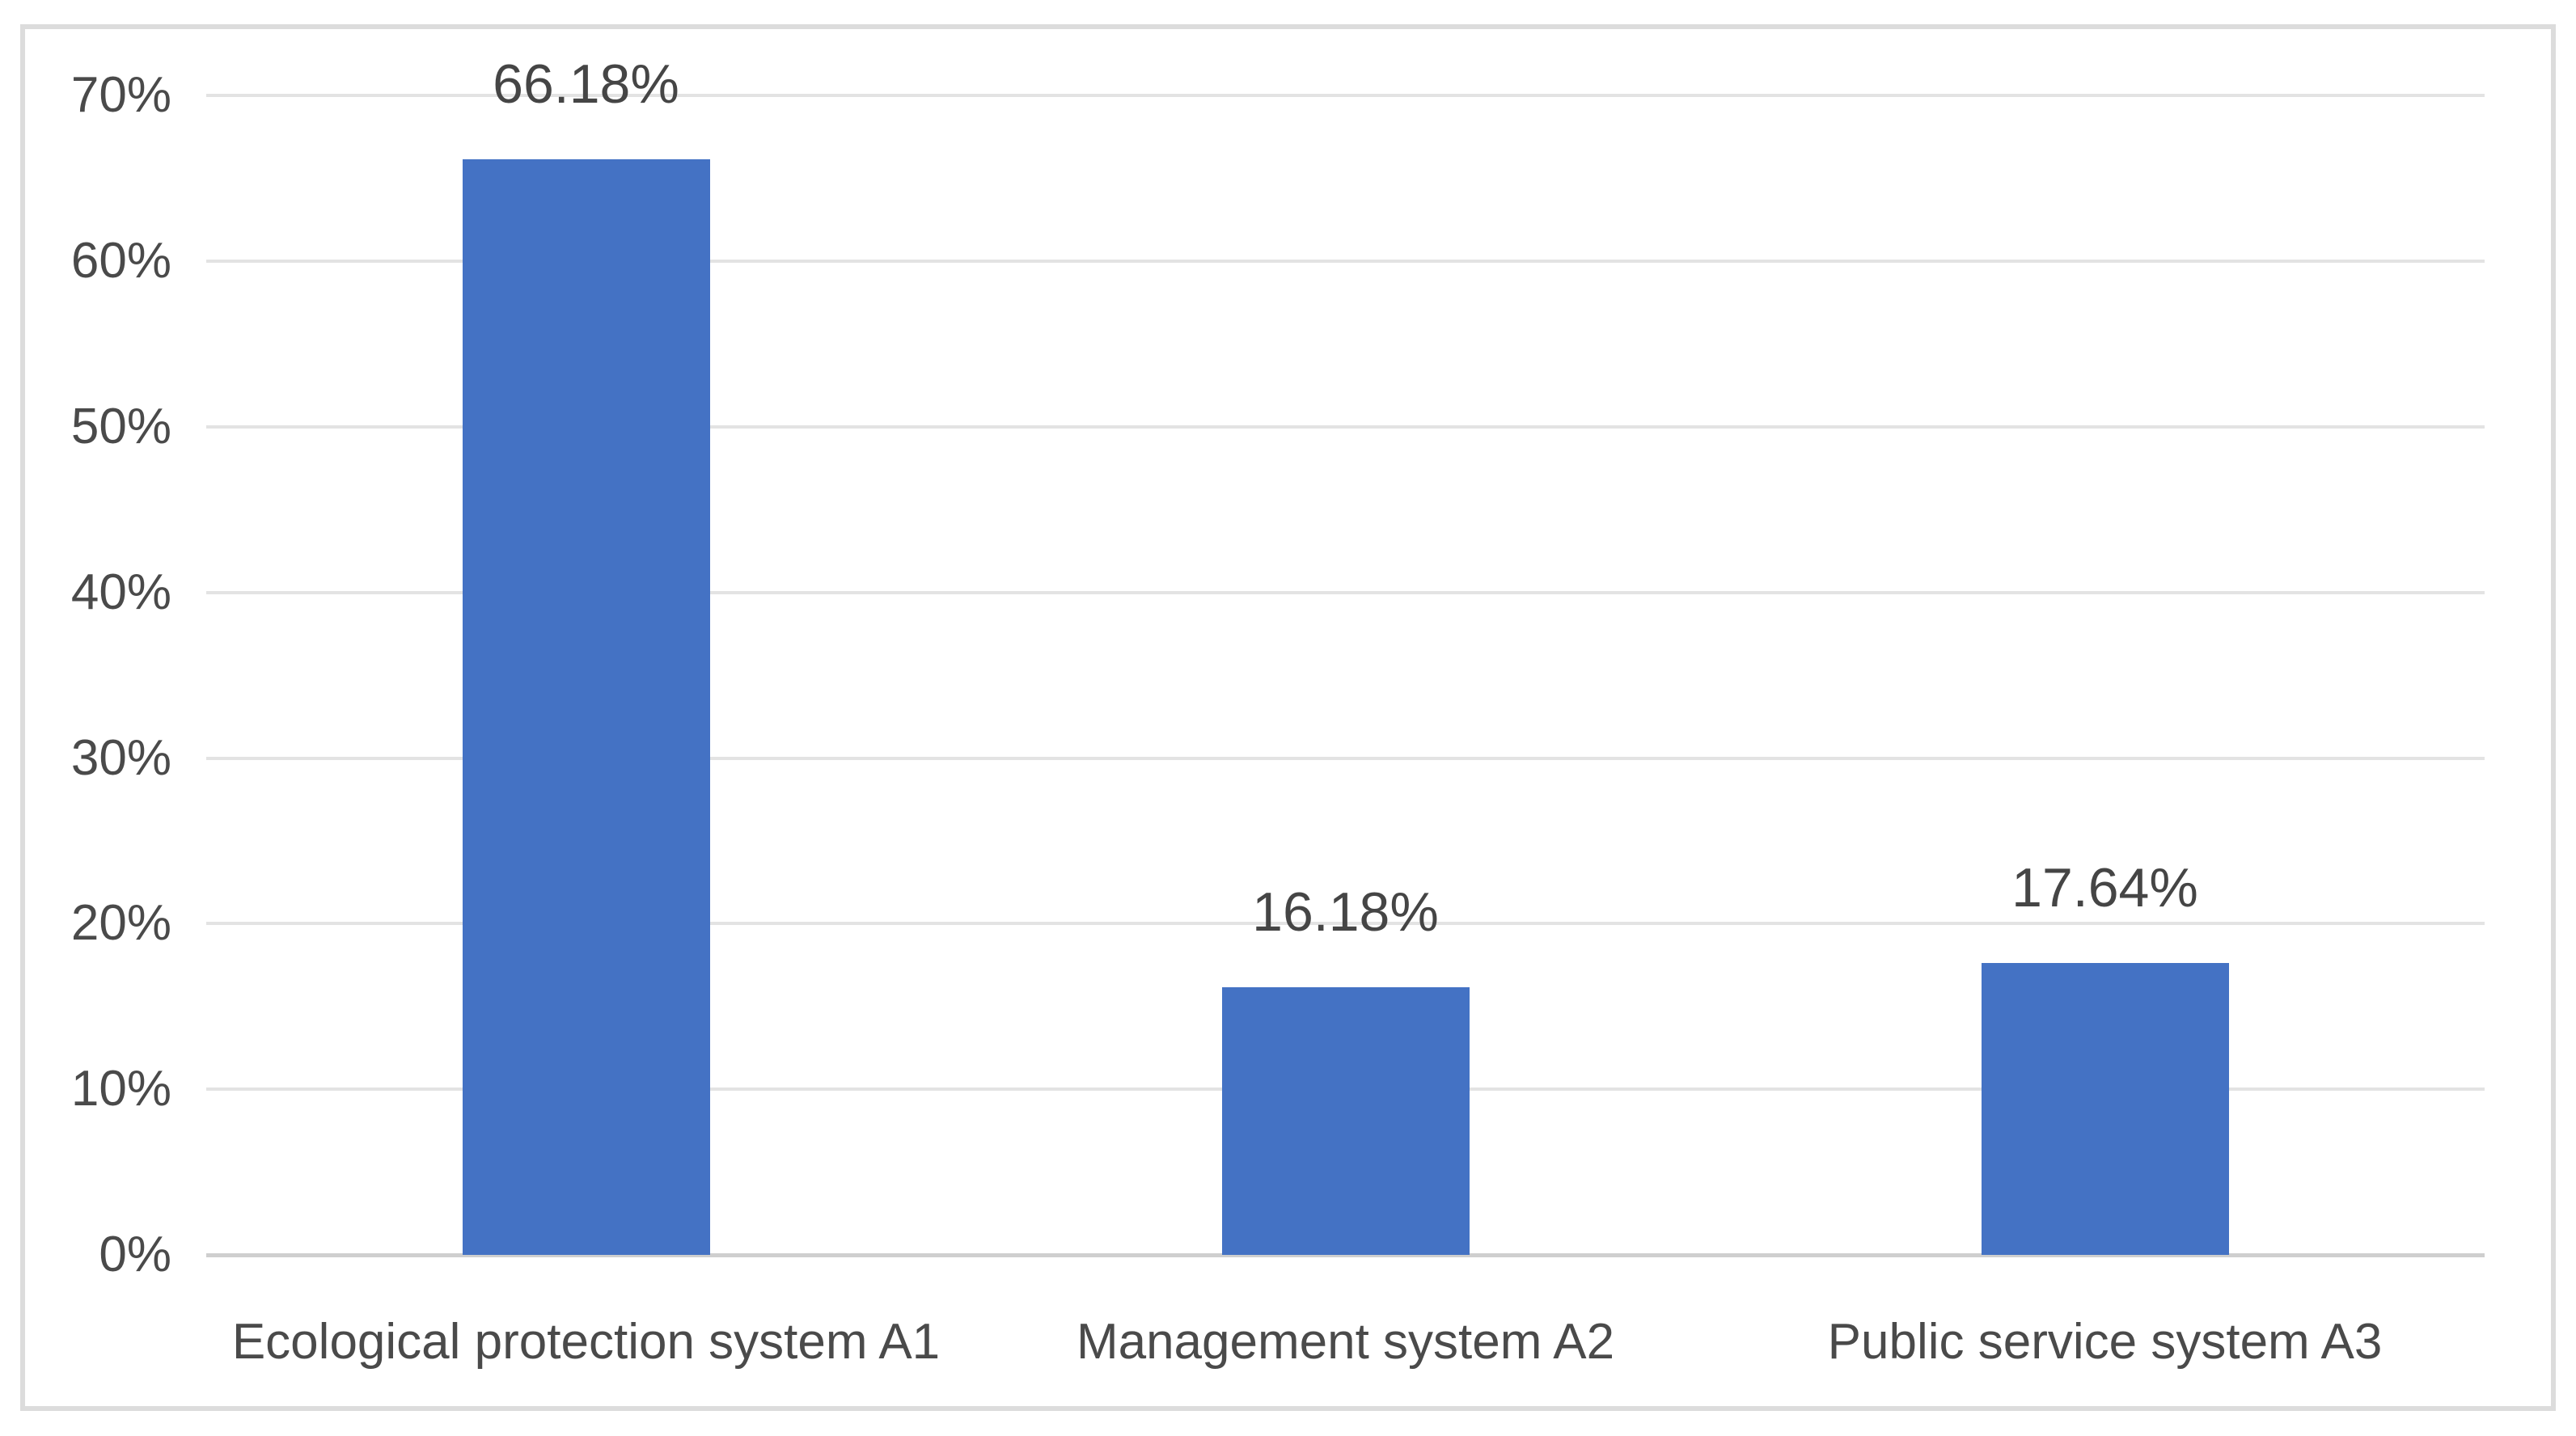 This screenshot has height=1436, width=2576. What do you see at coordinates (1346, 96) in the screenshot?
I see `gridline-70%` at bounding box center [1346, 96].